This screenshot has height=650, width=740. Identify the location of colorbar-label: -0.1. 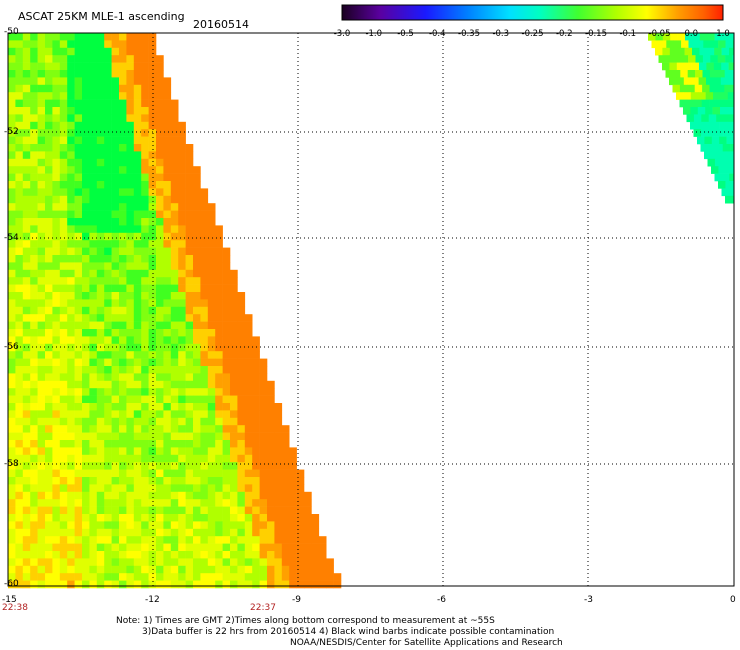
(627, 34).